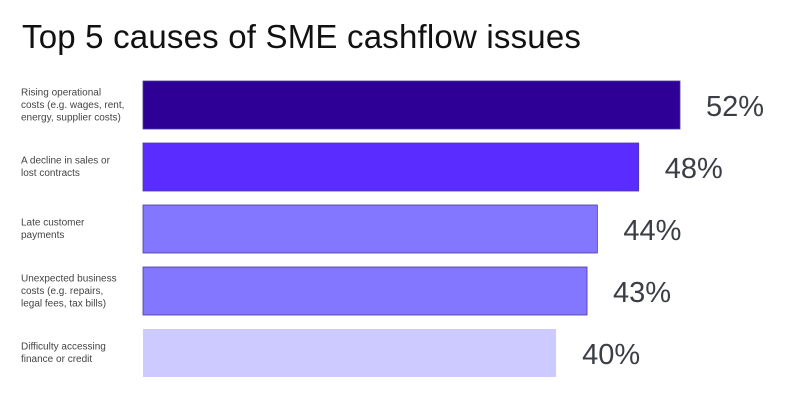 This screenshot has width=800, height=400. What do you see at coordinates (56, 359) in the screenshot?
I see `category-label-line: finance or credit` at bounding box center [56, 359].